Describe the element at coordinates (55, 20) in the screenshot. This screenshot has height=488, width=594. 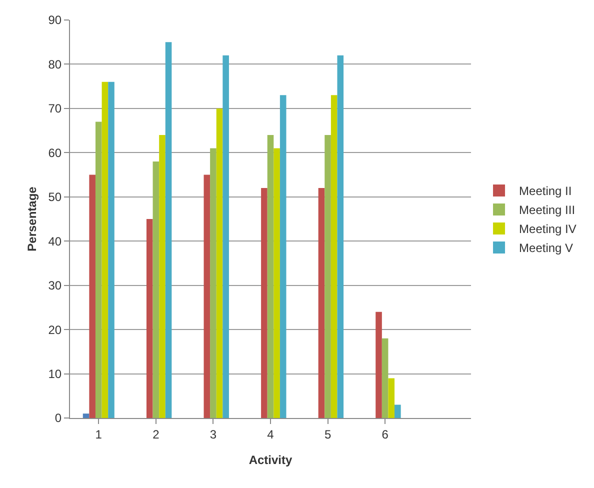
I see `y-tick-label: 90` at that location.